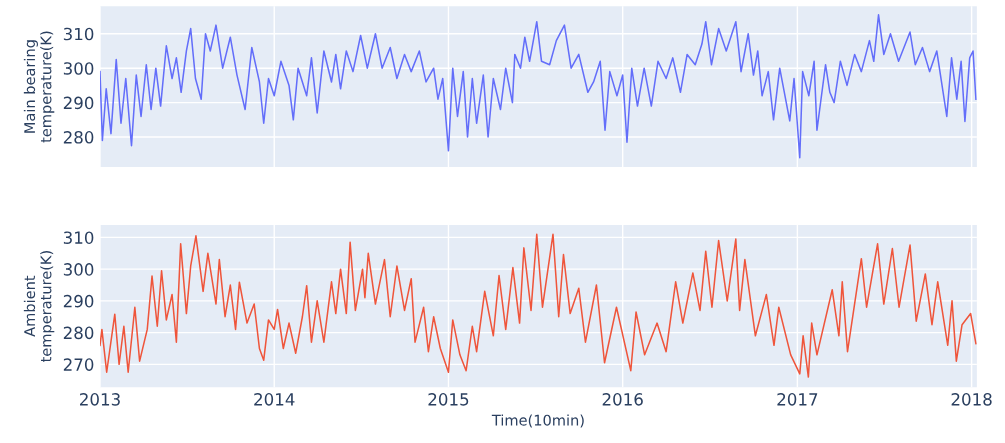 The height and width of the screenshot is (443, 1005). I want to click on y-axis-title: Ambient temperature(K), so click(39, 307).